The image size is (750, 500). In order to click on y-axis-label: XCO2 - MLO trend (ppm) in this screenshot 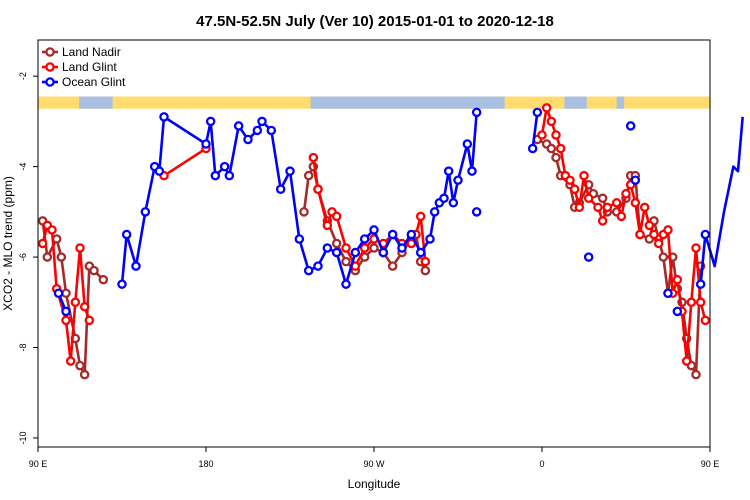, I will do `click(8, 243)`.